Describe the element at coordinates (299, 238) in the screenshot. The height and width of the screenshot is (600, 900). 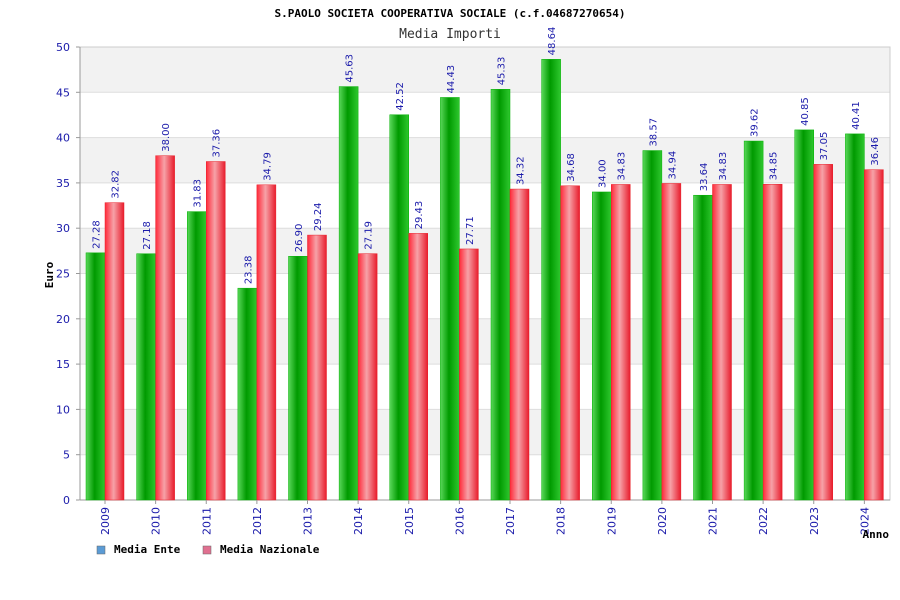
I see `data-label-media-ente: 26.90` at that location.